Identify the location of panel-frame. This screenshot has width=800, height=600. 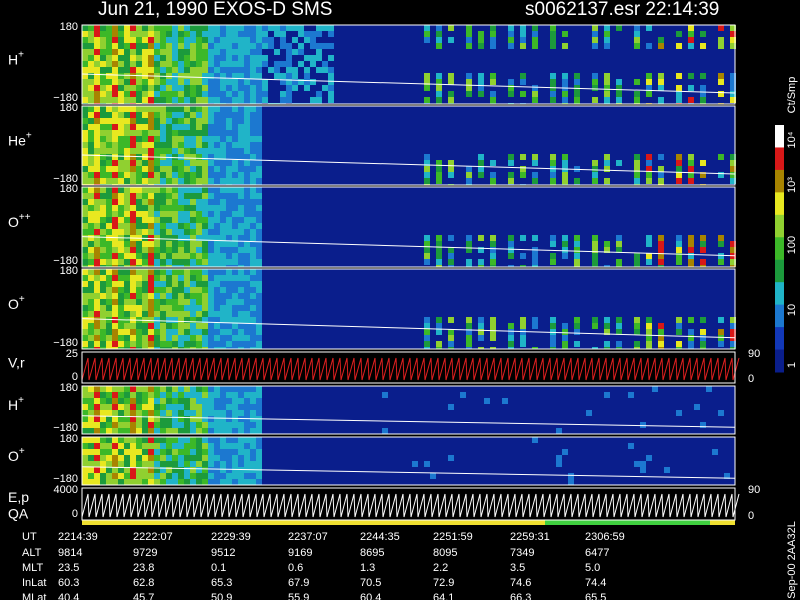
(408, 145).